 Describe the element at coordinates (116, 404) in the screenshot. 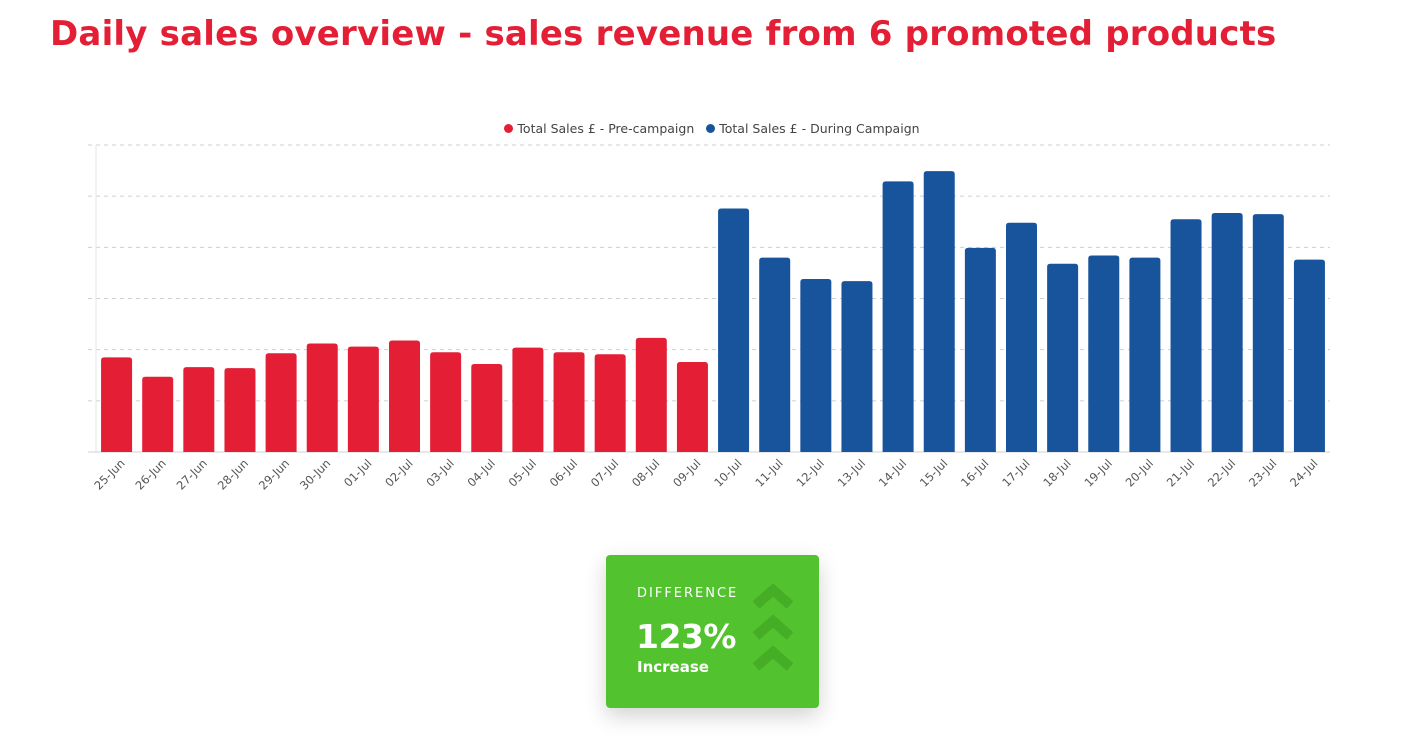

I see `bar-pre-campaign-25-Jun` at that location.